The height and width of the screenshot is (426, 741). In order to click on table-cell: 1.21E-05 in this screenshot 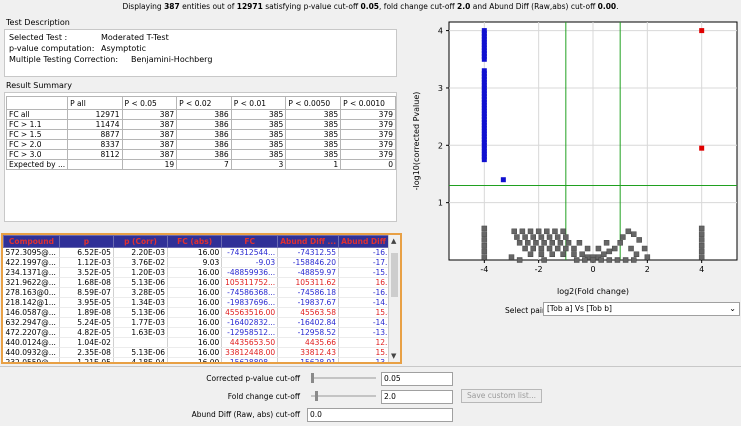, I will do `click(86, 359)`.